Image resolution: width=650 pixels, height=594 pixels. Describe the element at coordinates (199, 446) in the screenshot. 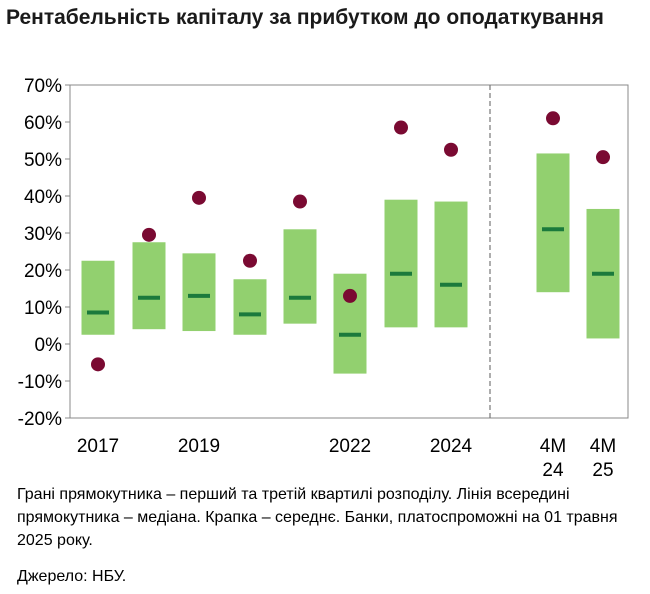

I see `x-tick-label: 2019` at that location.